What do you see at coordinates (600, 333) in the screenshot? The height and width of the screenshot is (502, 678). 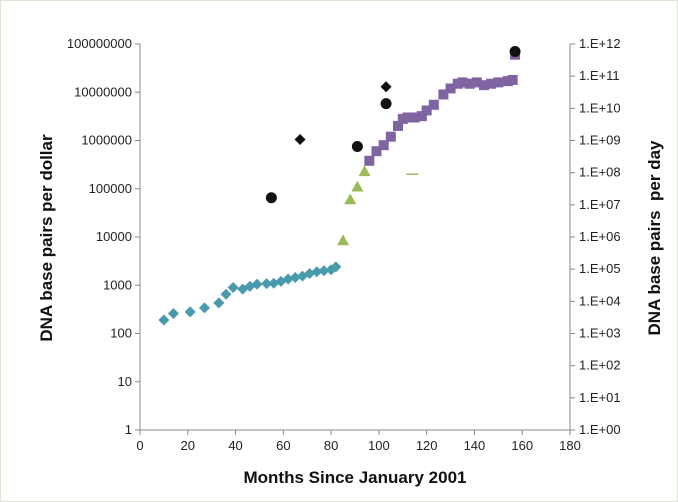 I see `y2-tick-label: 1.E+03` at bounding box center [600, 333].